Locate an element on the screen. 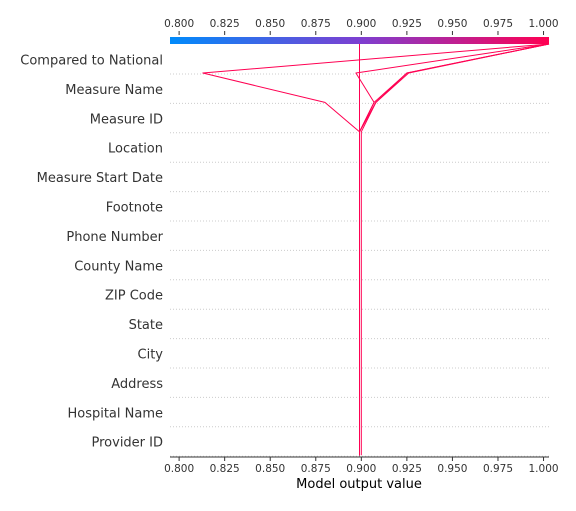 The image size is (576, 511). bottom-tick-label: 0.875 is located at coordinates (316, 469).